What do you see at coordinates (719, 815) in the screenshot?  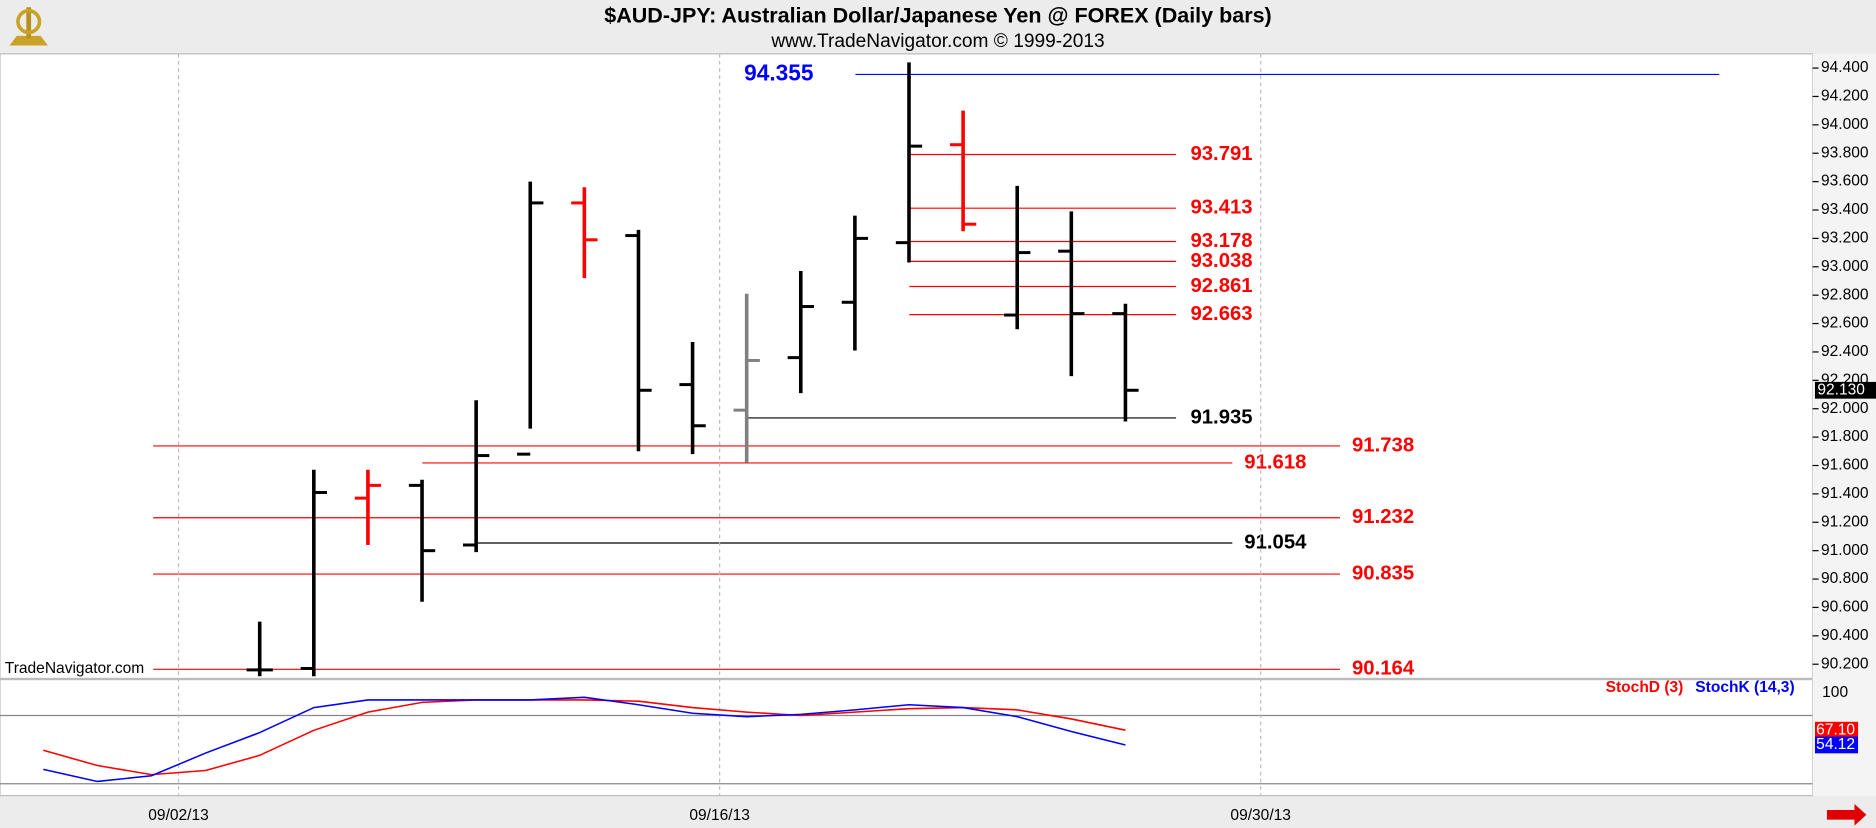 I see `x-tick-label: 09/16/13` at bounding box center [719, 815].